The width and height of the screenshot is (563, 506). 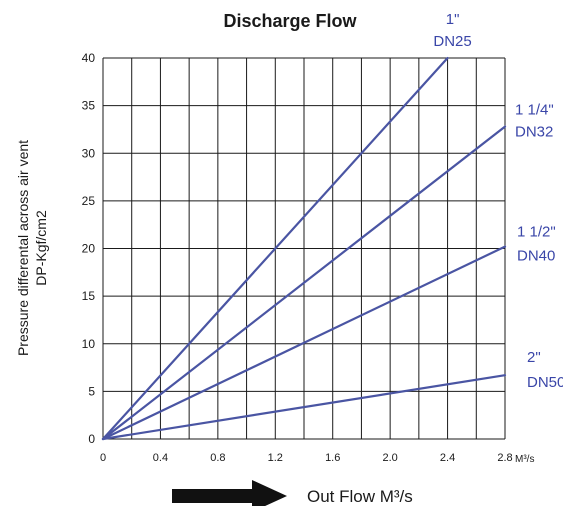 I want to click on y-tick-labels: 0 5 10 15 20 25 30 35 40, so click(x=89, y=248).